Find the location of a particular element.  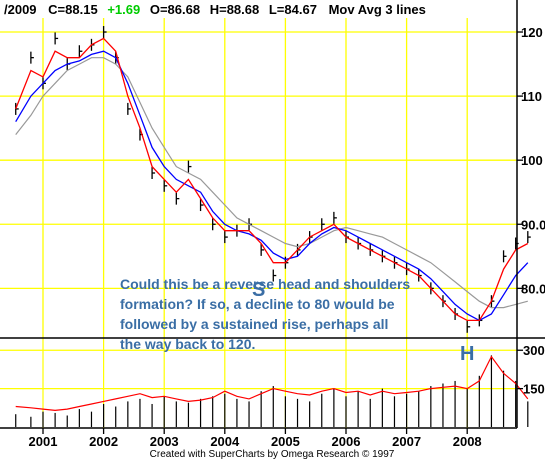

header-open: O=86.68 is located at coordinates (175, 9).